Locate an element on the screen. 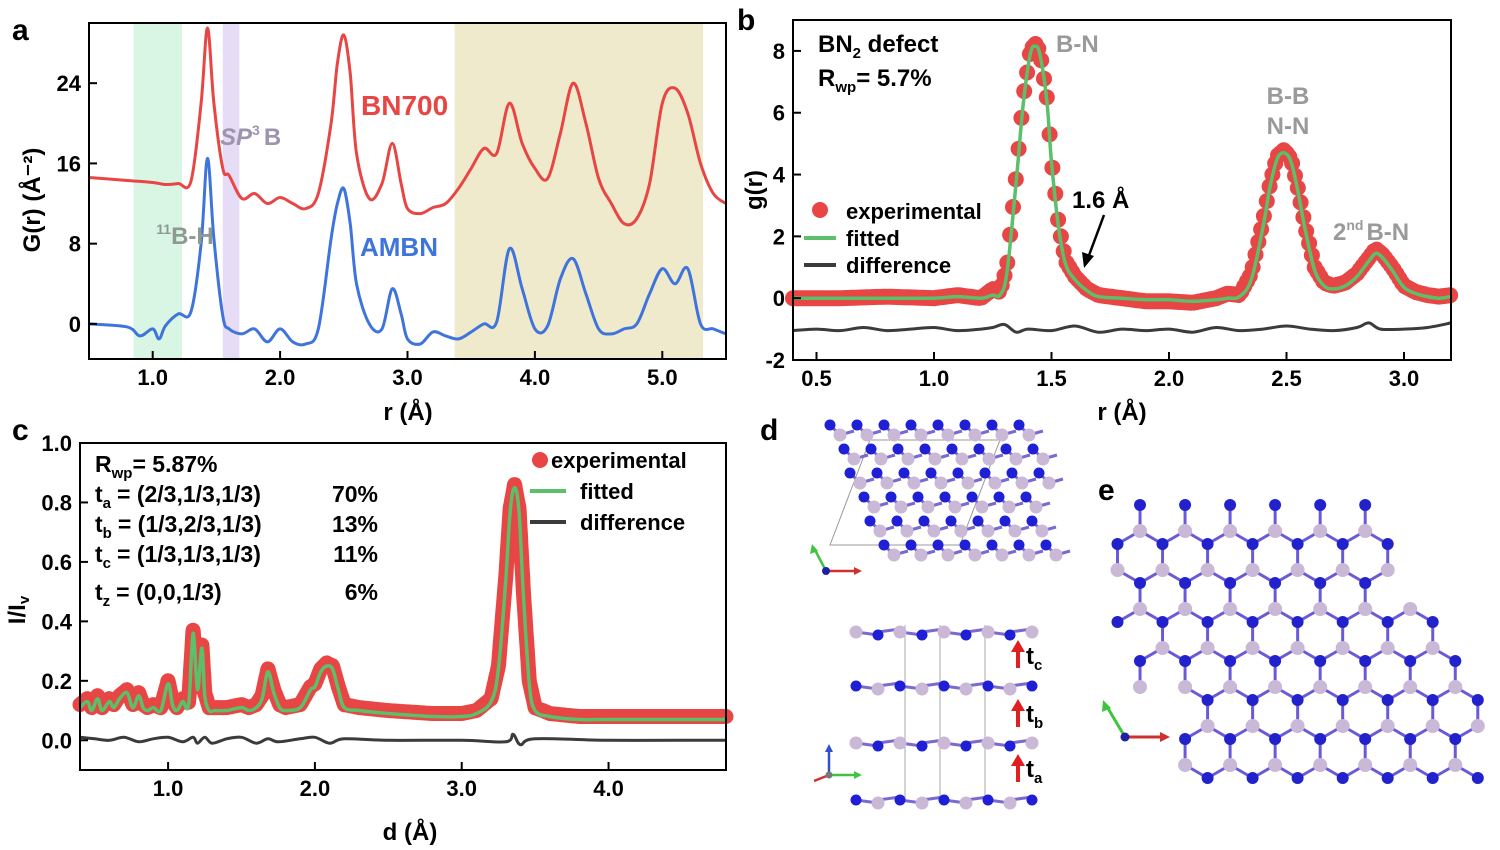 This screenshot has height=850, width=1500. translation-pct-z: 6% is located at coordinates (361, 592).